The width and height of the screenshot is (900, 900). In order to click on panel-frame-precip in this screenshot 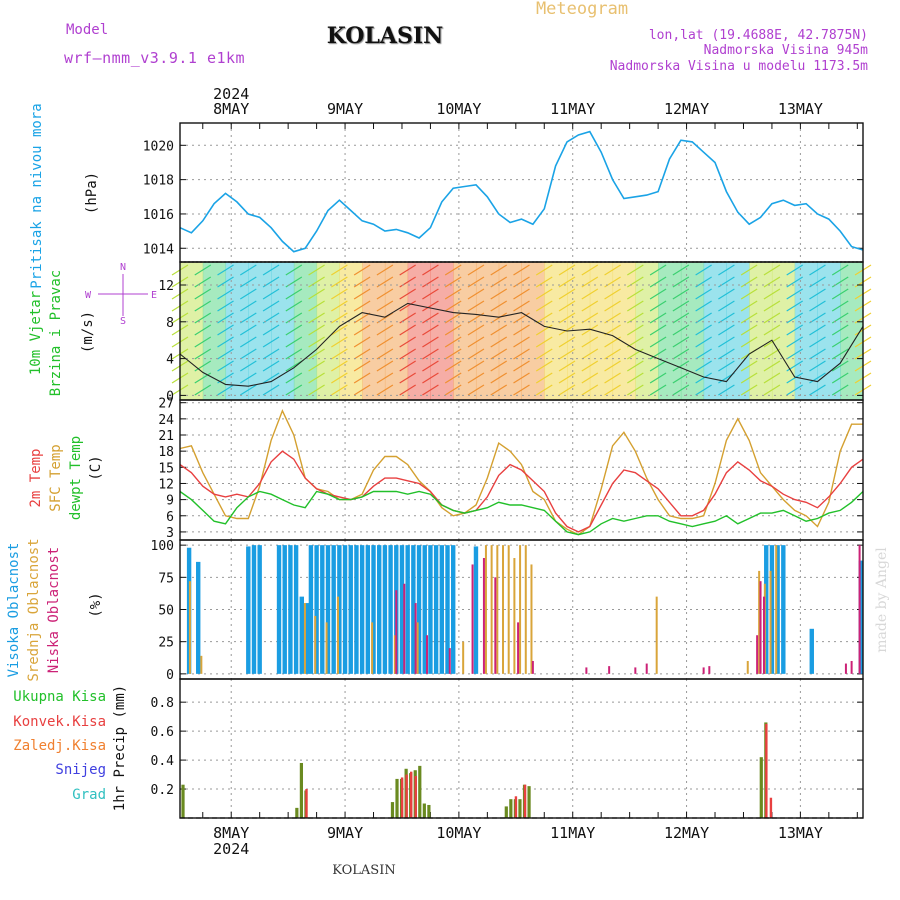, I will do `click(521, 748)`.